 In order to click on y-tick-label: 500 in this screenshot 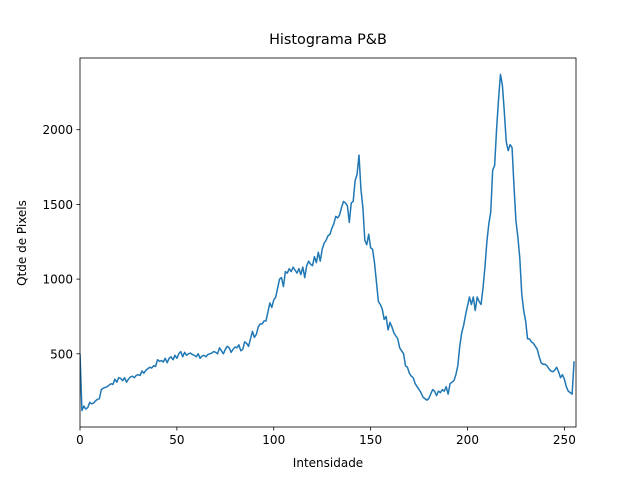, I will do `click(61, 354)`.